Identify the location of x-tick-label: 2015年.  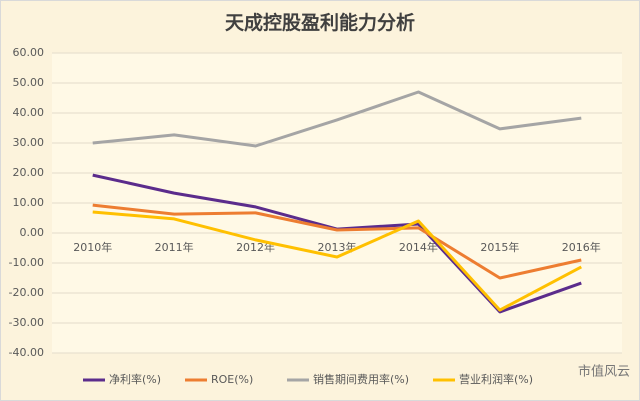
(499, 247).